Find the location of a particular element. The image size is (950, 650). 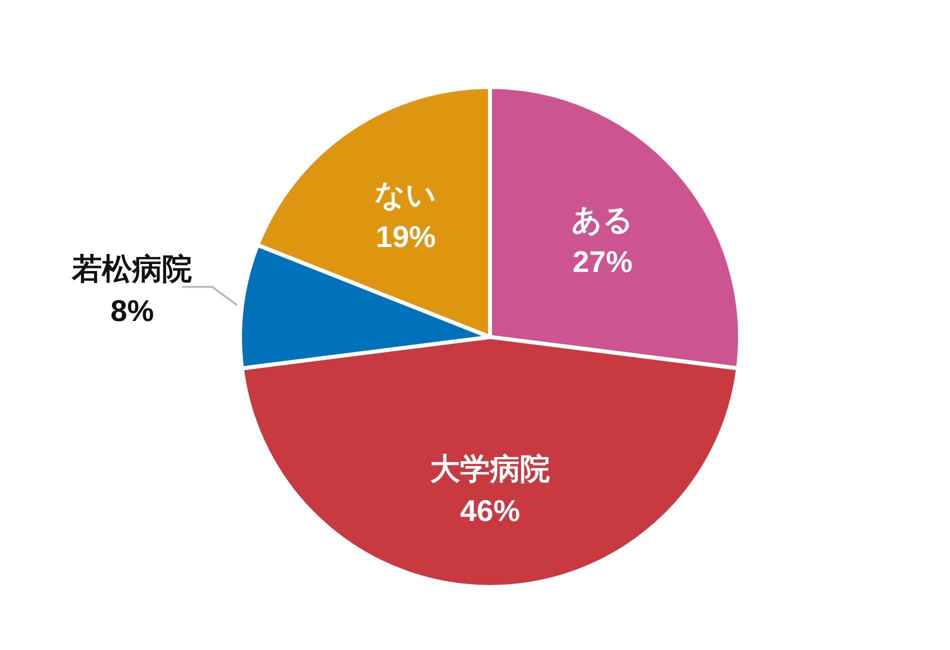

slice-label: ない is located at coordinates (405, 195).